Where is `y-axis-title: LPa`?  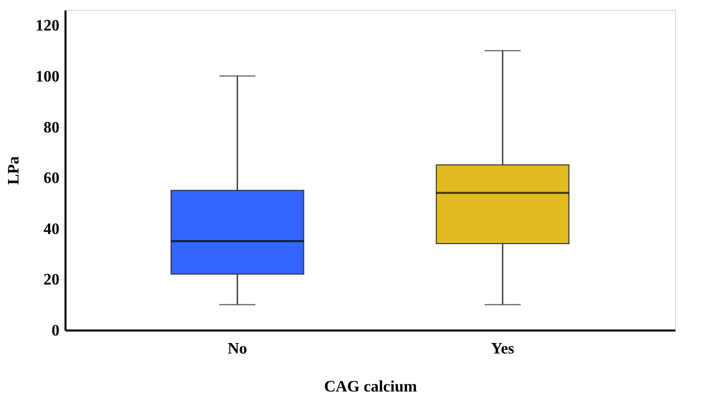
y-axis-title: LPa is located at coordinates (14, 170).